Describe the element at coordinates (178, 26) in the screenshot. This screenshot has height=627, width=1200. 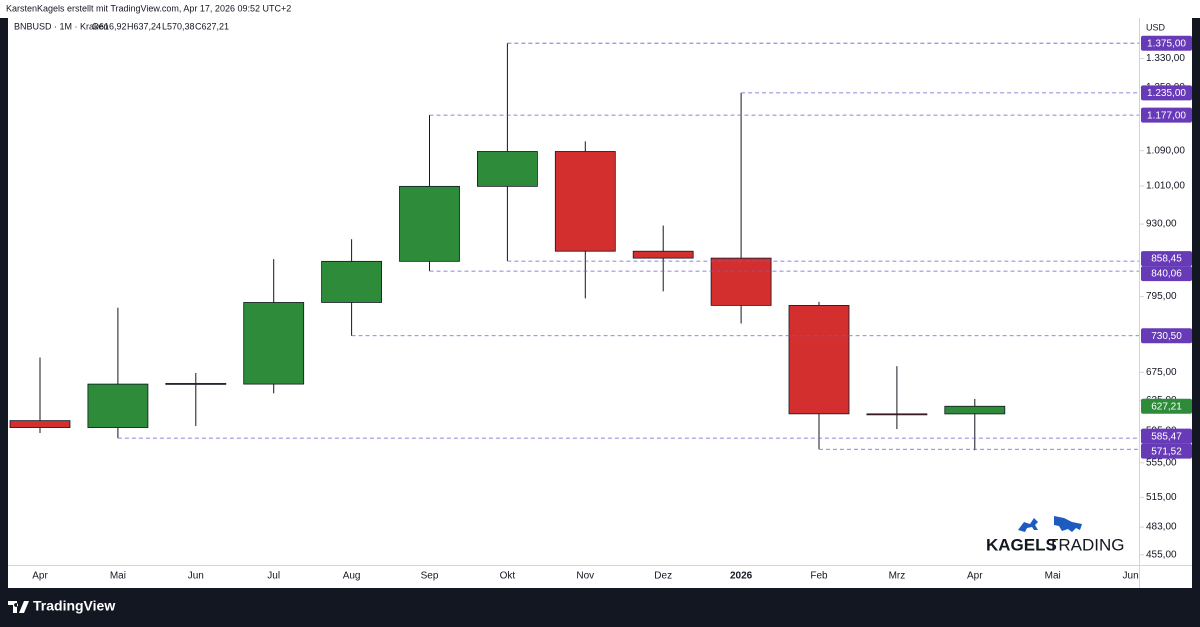
I see `legend-low: L570,38` at that location.